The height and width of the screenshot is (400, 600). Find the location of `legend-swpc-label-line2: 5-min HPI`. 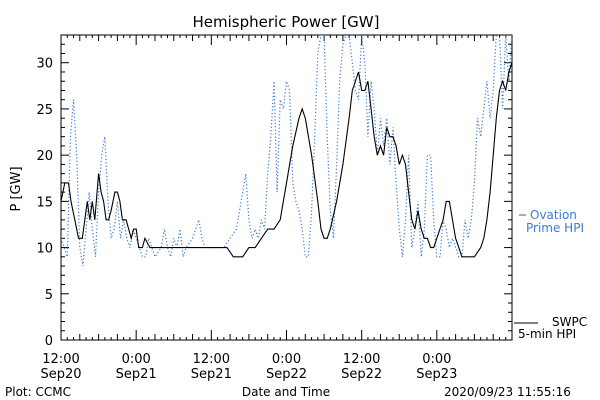

legend-swpc-label-line2: 5-min HPI is located at coordinates (547, 334).